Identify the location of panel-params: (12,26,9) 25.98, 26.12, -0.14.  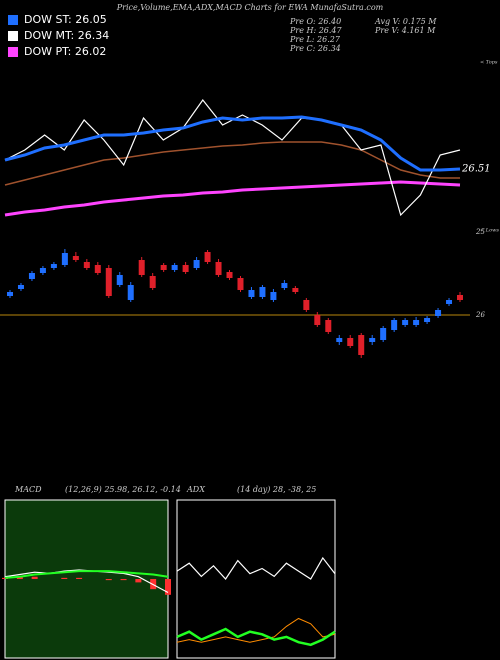
(123, 489).